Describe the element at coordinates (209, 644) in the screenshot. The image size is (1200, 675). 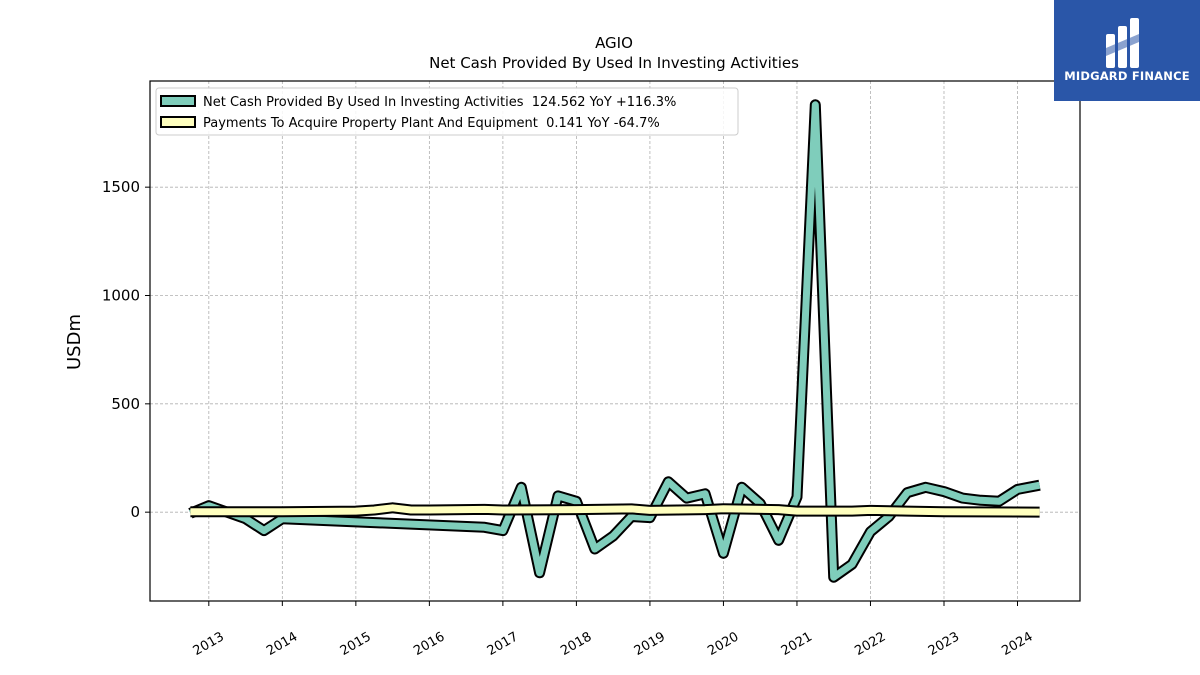
I see `x-tick-label: 2013` at that location.